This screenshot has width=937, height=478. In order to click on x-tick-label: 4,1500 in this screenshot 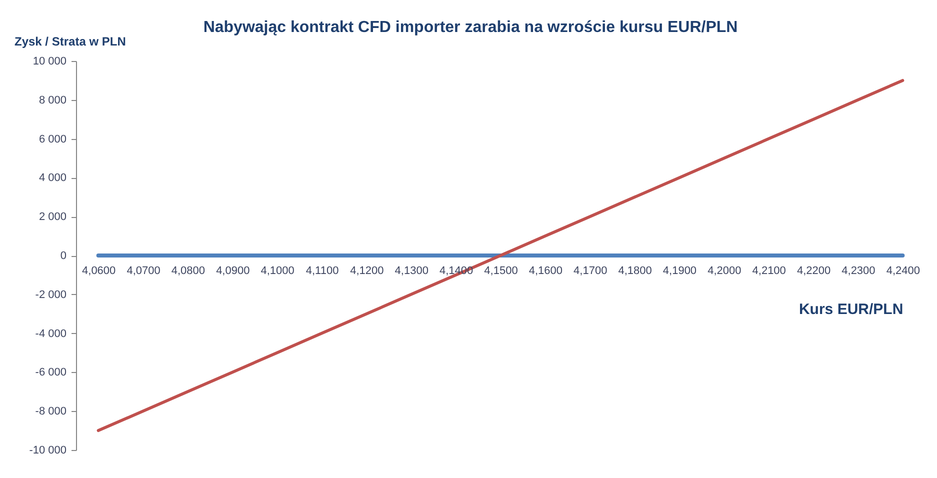, I will do `click(501, 271)`.